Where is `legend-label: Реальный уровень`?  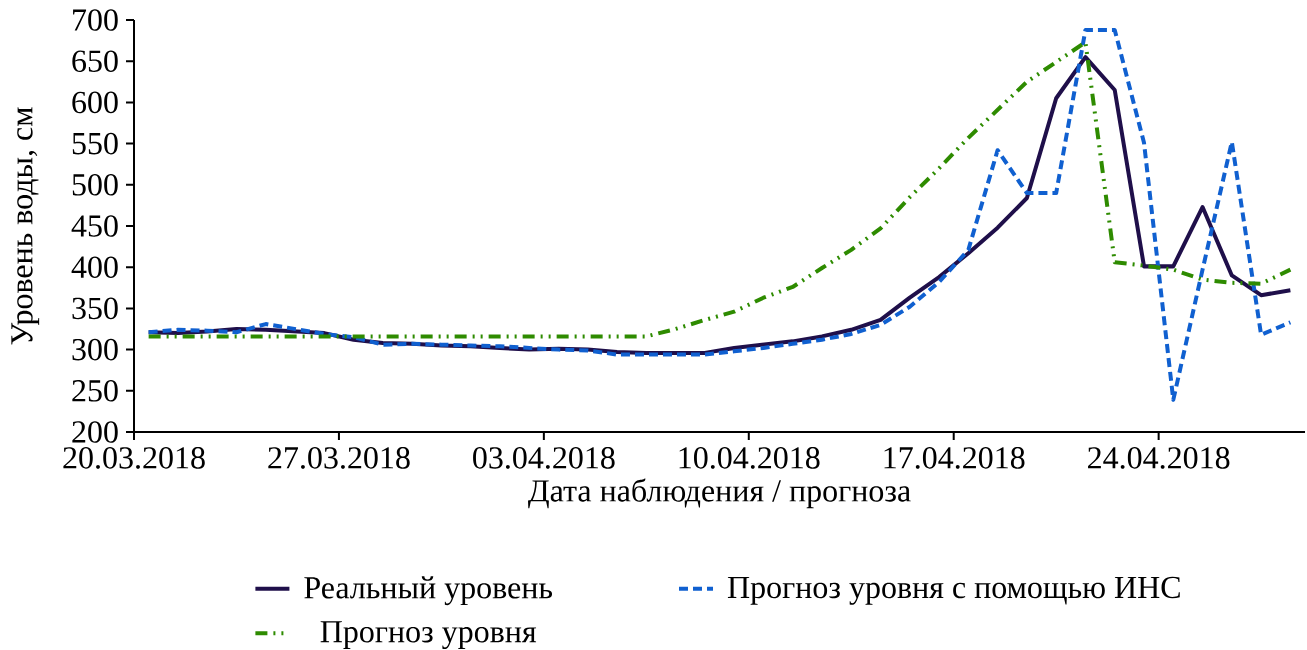
legend-label: Реальный уровень is located at coordinates (428, 591).